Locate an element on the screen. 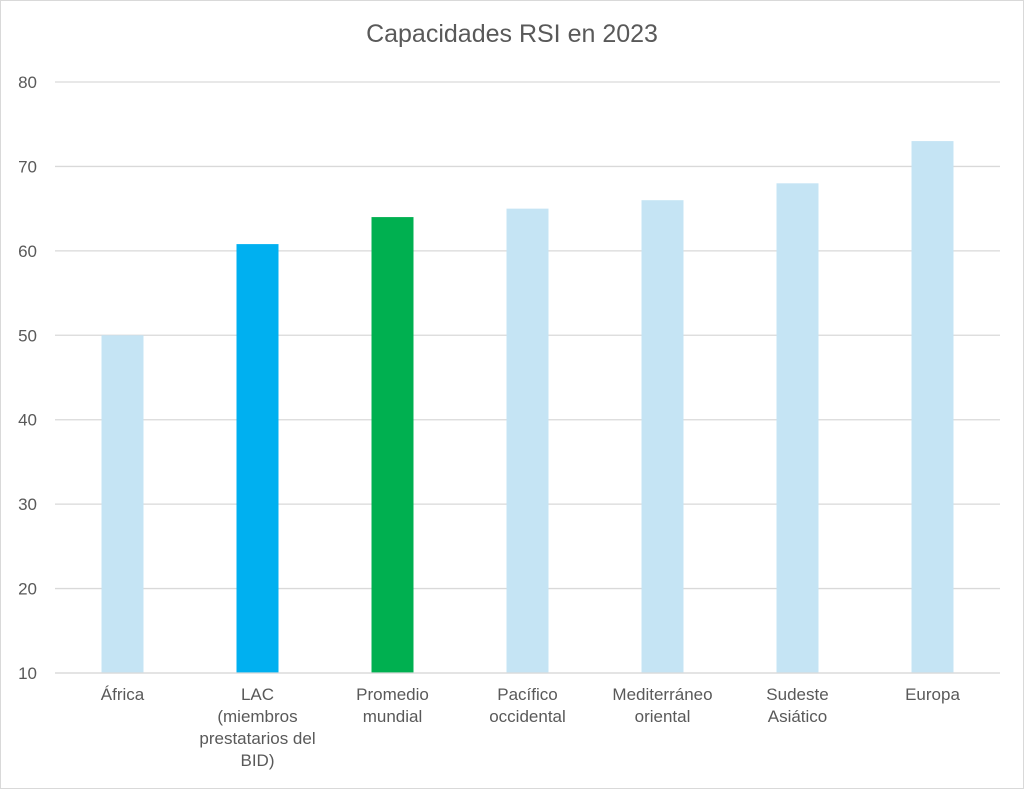 This screenshot has width=1024, height=789. y-tick-label: 20 is located at coordinates (27, 589).